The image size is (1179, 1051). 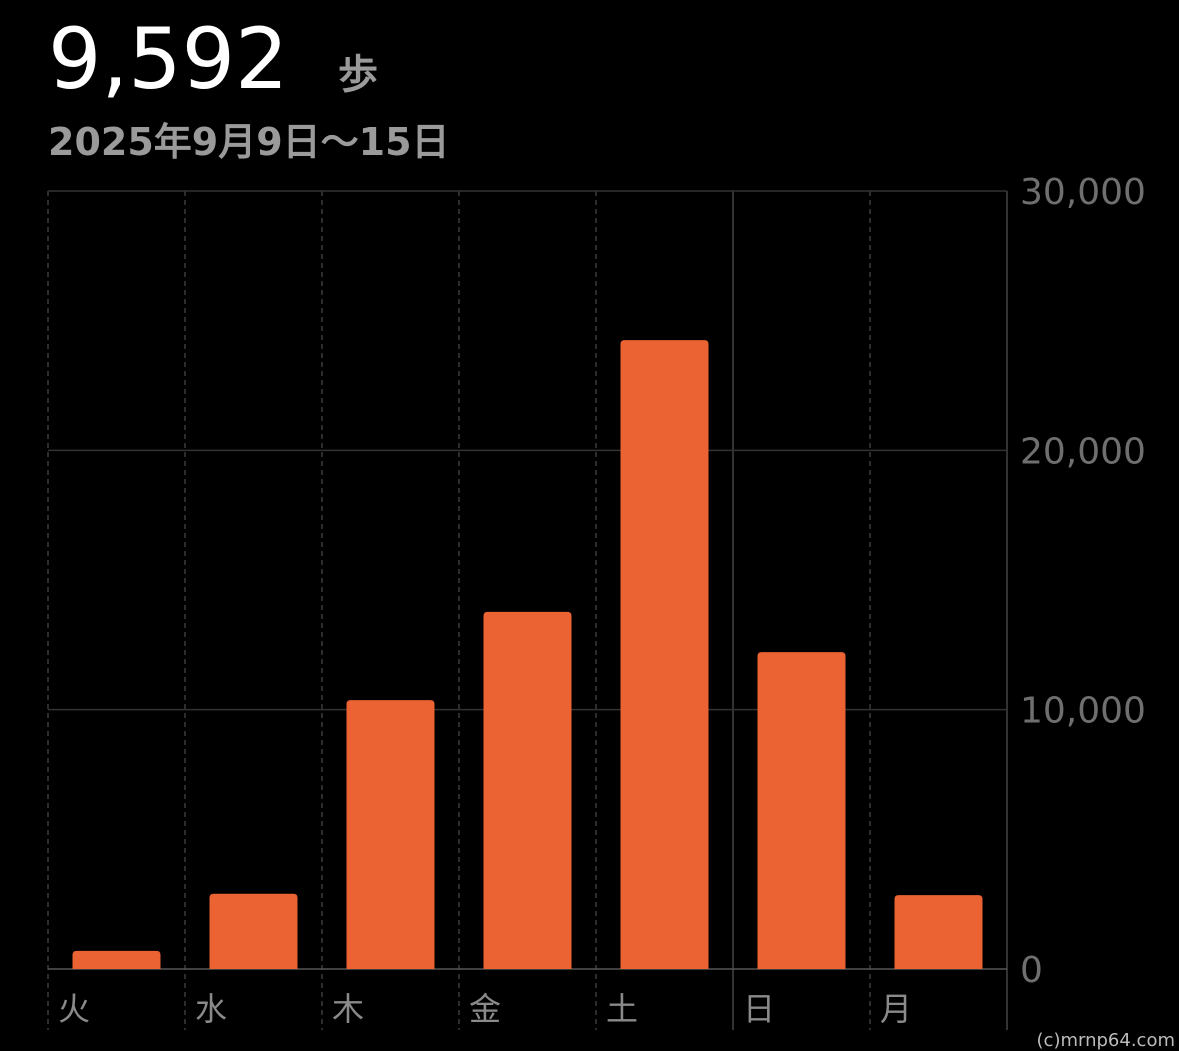 I want to click on x-tick-label: 火, so click(x=74, y=1009).